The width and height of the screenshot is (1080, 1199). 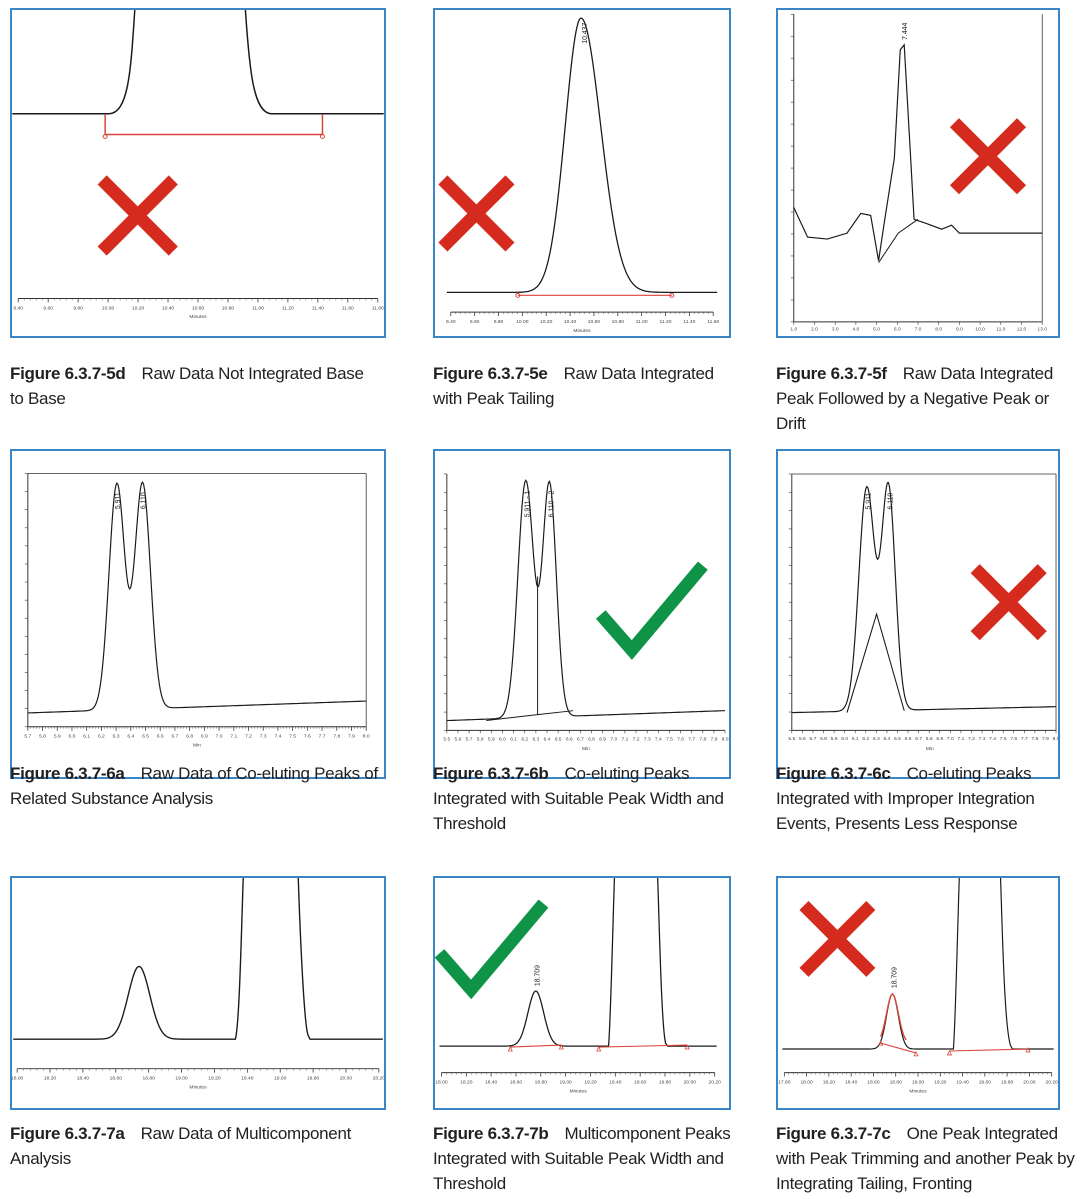 I want to click on x-tick-label: 6.7, so click(x=175, y=737).